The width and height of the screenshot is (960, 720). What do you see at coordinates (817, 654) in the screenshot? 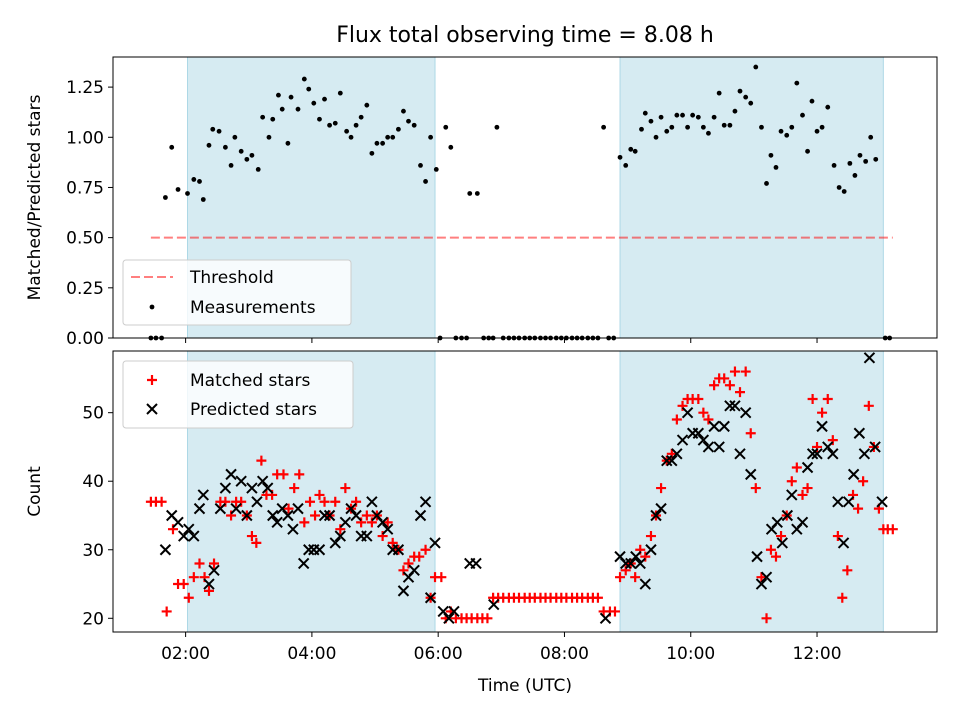
I see `x-tick-label: 12:00` at bounding box center [817, 654].